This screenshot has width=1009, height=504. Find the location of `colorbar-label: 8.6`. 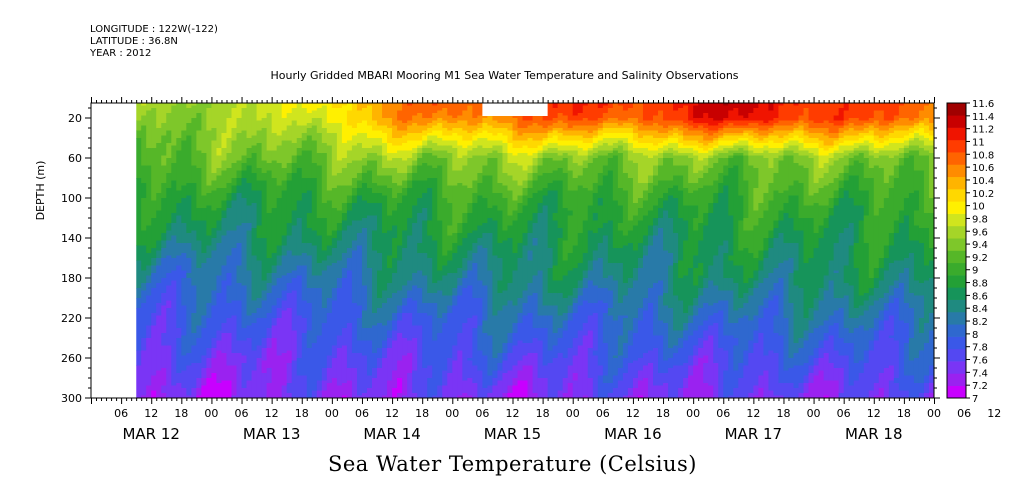

colorbar-label: 8.6 is located at coordinates (980, 296).